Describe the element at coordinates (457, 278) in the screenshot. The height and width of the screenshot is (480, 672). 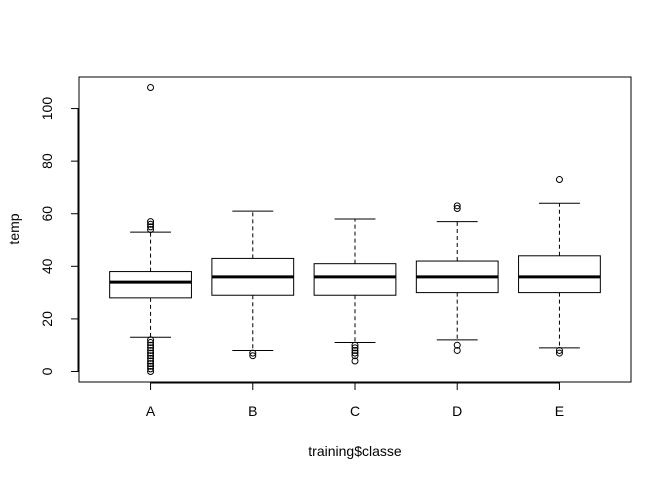
I see `box-D` at that location.